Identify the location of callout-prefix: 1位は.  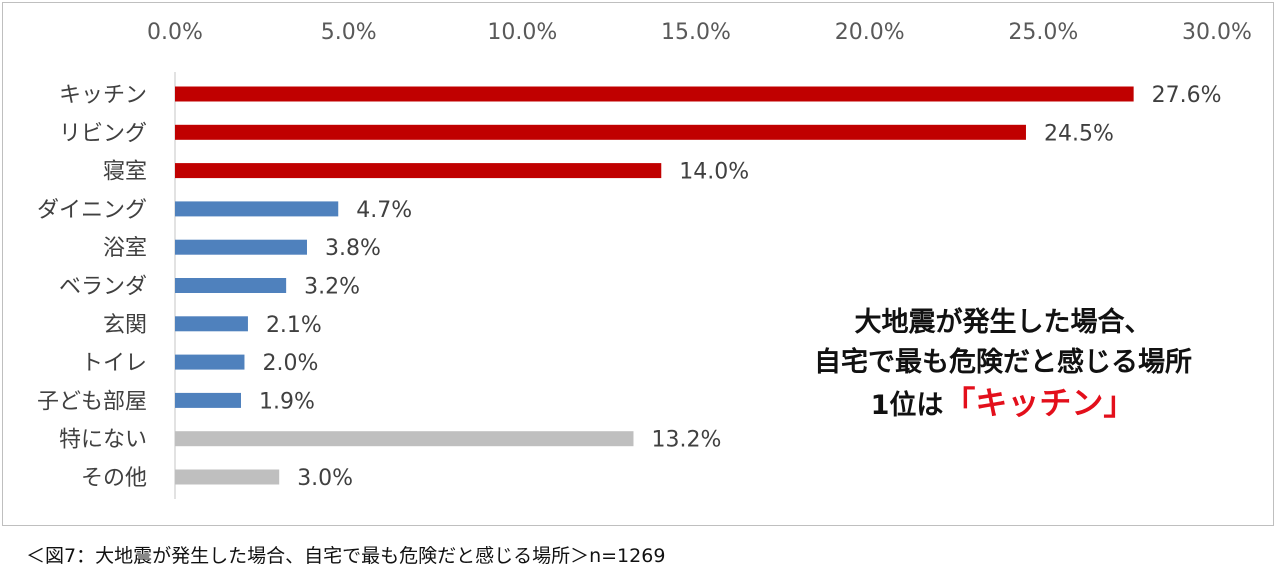
(907, 405).